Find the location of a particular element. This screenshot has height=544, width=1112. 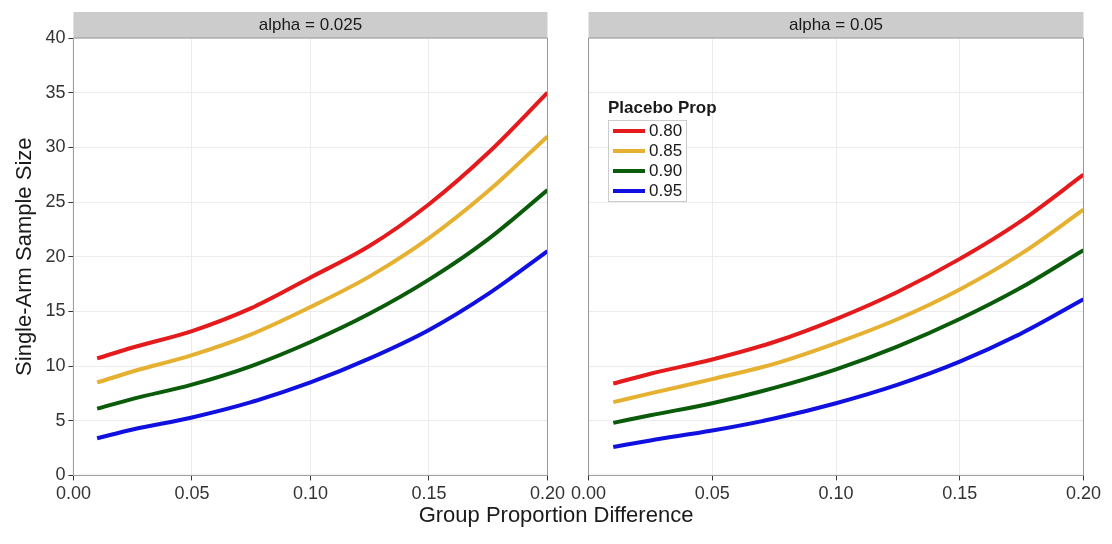

legend-title: Placebo Prop is located at coordinates (662, 108).